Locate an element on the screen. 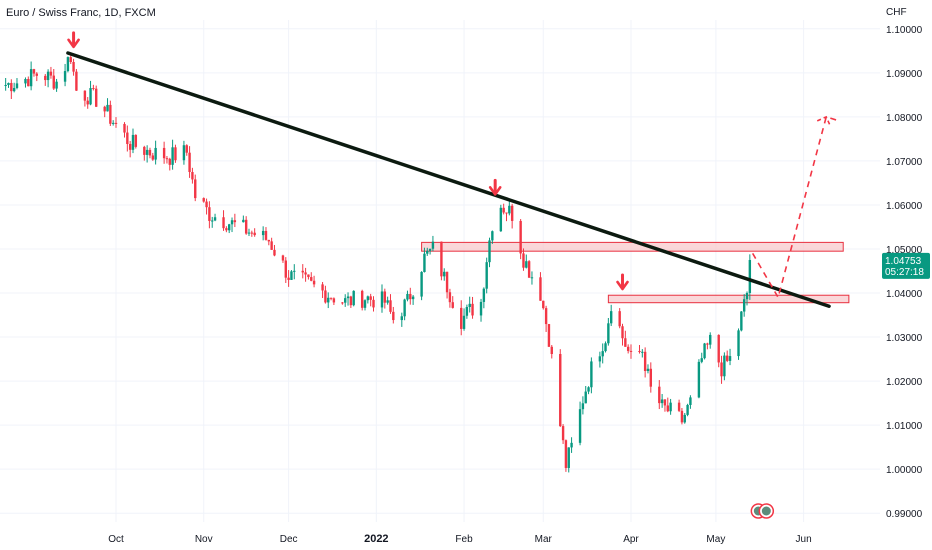  projection-path is located at coordinates (796, 207).